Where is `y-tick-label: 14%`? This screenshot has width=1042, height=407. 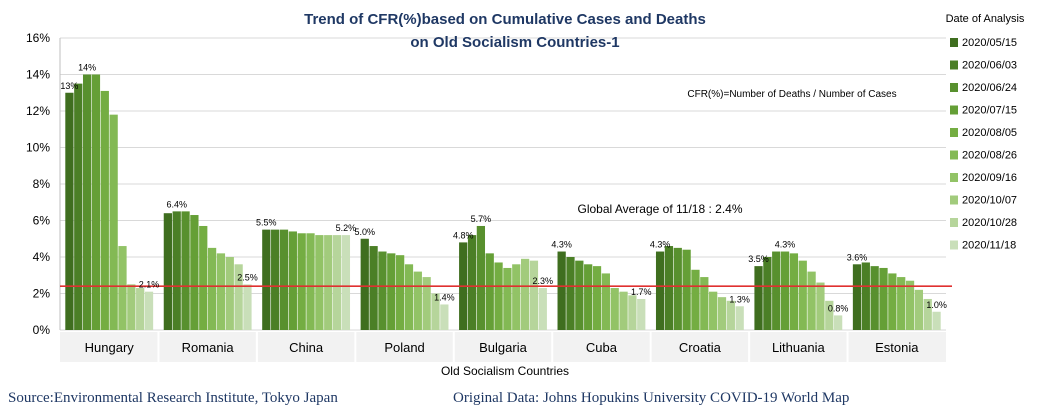
y-tick-label: 14% is located at coordinates (38, 75).